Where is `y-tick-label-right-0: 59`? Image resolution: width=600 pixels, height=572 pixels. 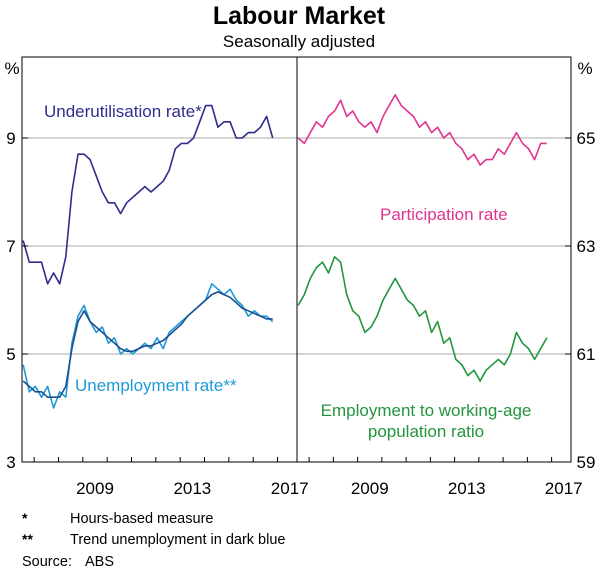
y-tick-label-right-0: 59 is located at coordinates (586, 462).